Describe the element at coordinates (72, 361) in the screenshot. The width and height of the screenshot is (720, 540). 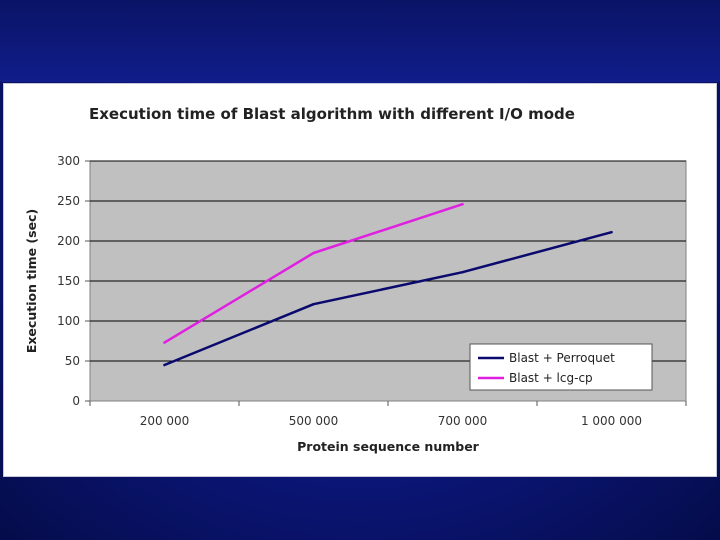
I see `y-tick-label: 50` at that location.